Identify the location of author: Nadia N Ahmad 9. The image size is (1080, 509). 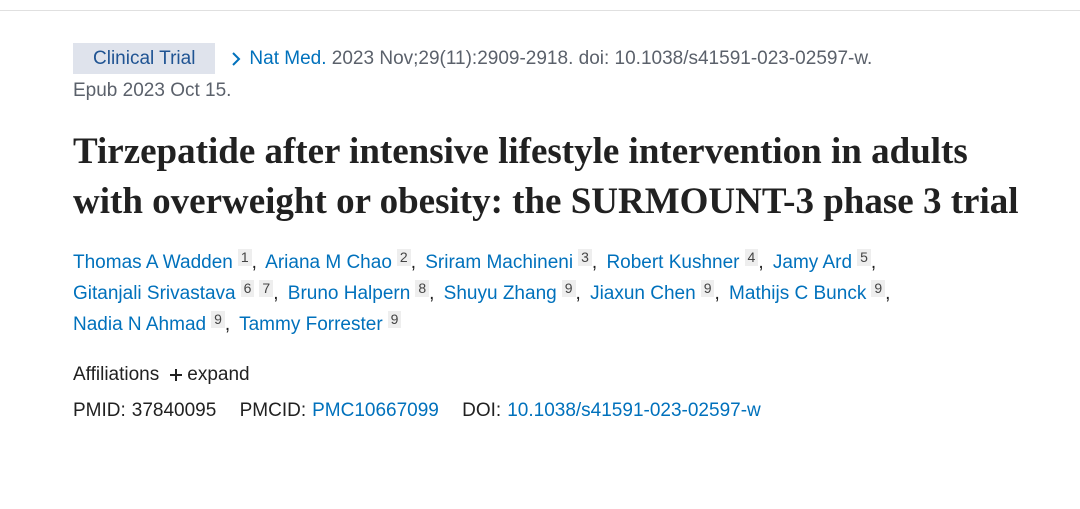
(153, 323).